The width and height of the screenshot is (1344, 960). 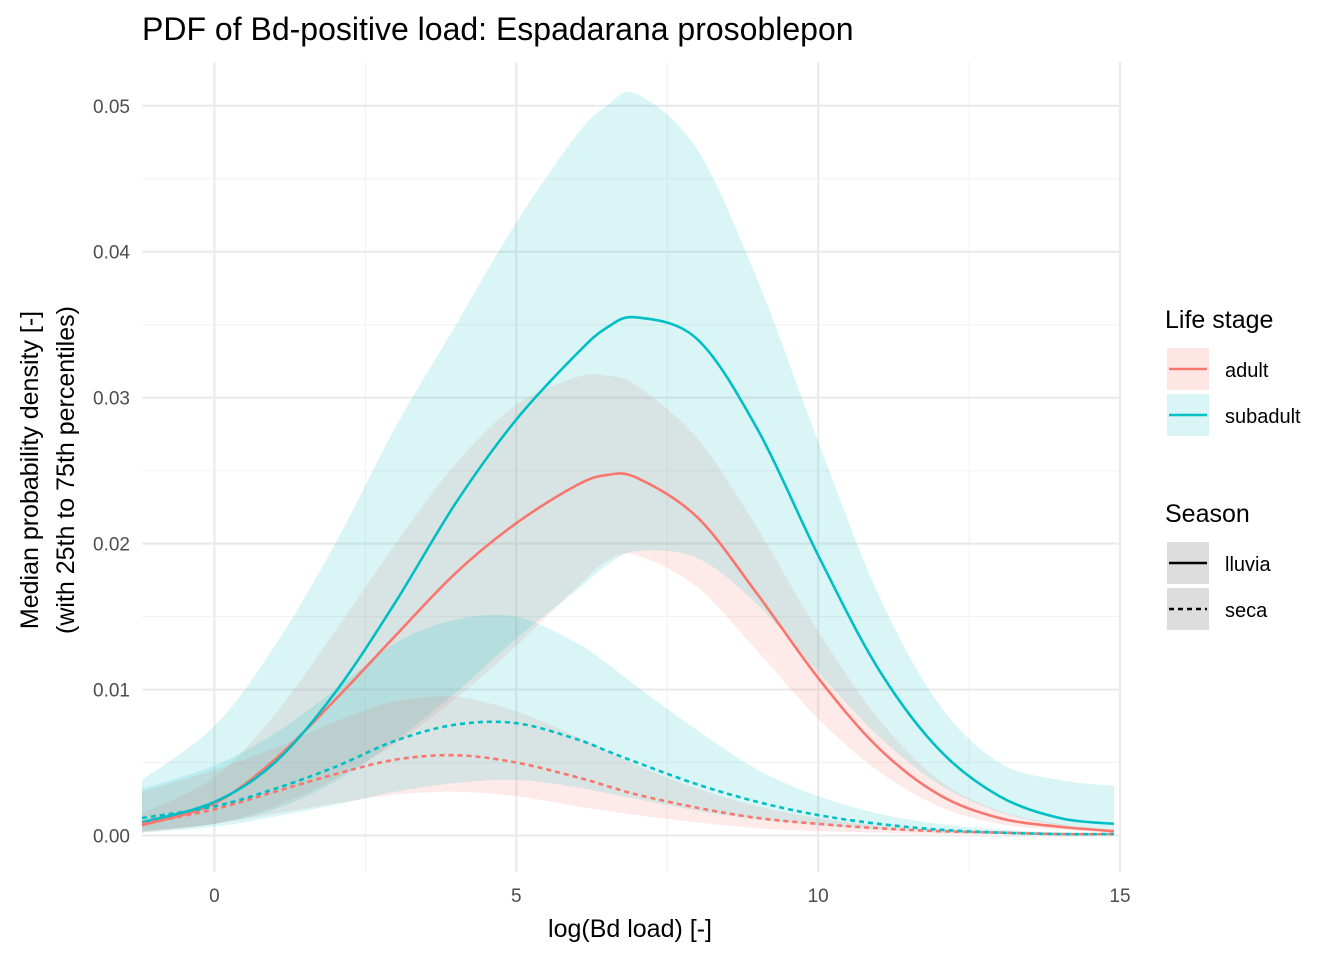 What do you see at coordinates (111, 472) in the screenshot?
I see `y-axis-ticks: 0.00 0.01 0.02 0.03 0.04 0.05` at bounding box center [111, 472].